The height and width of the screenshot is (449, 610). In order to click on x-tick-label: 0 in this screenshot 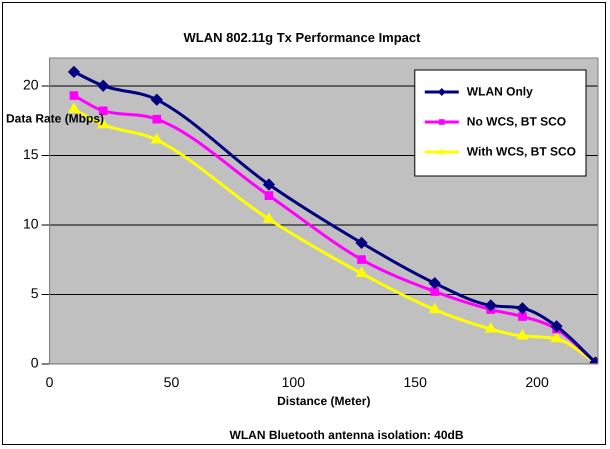, I will do `click(50, 382)`.